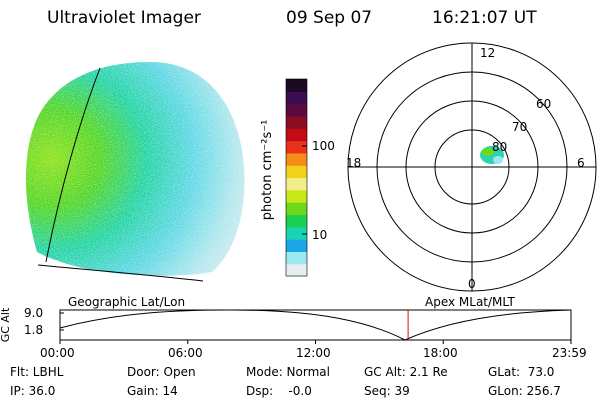 The image size is (600, 400). Describe the element at coordinates (354, 163) in the screenshot. I see `polar-label-18: 18` at that location.